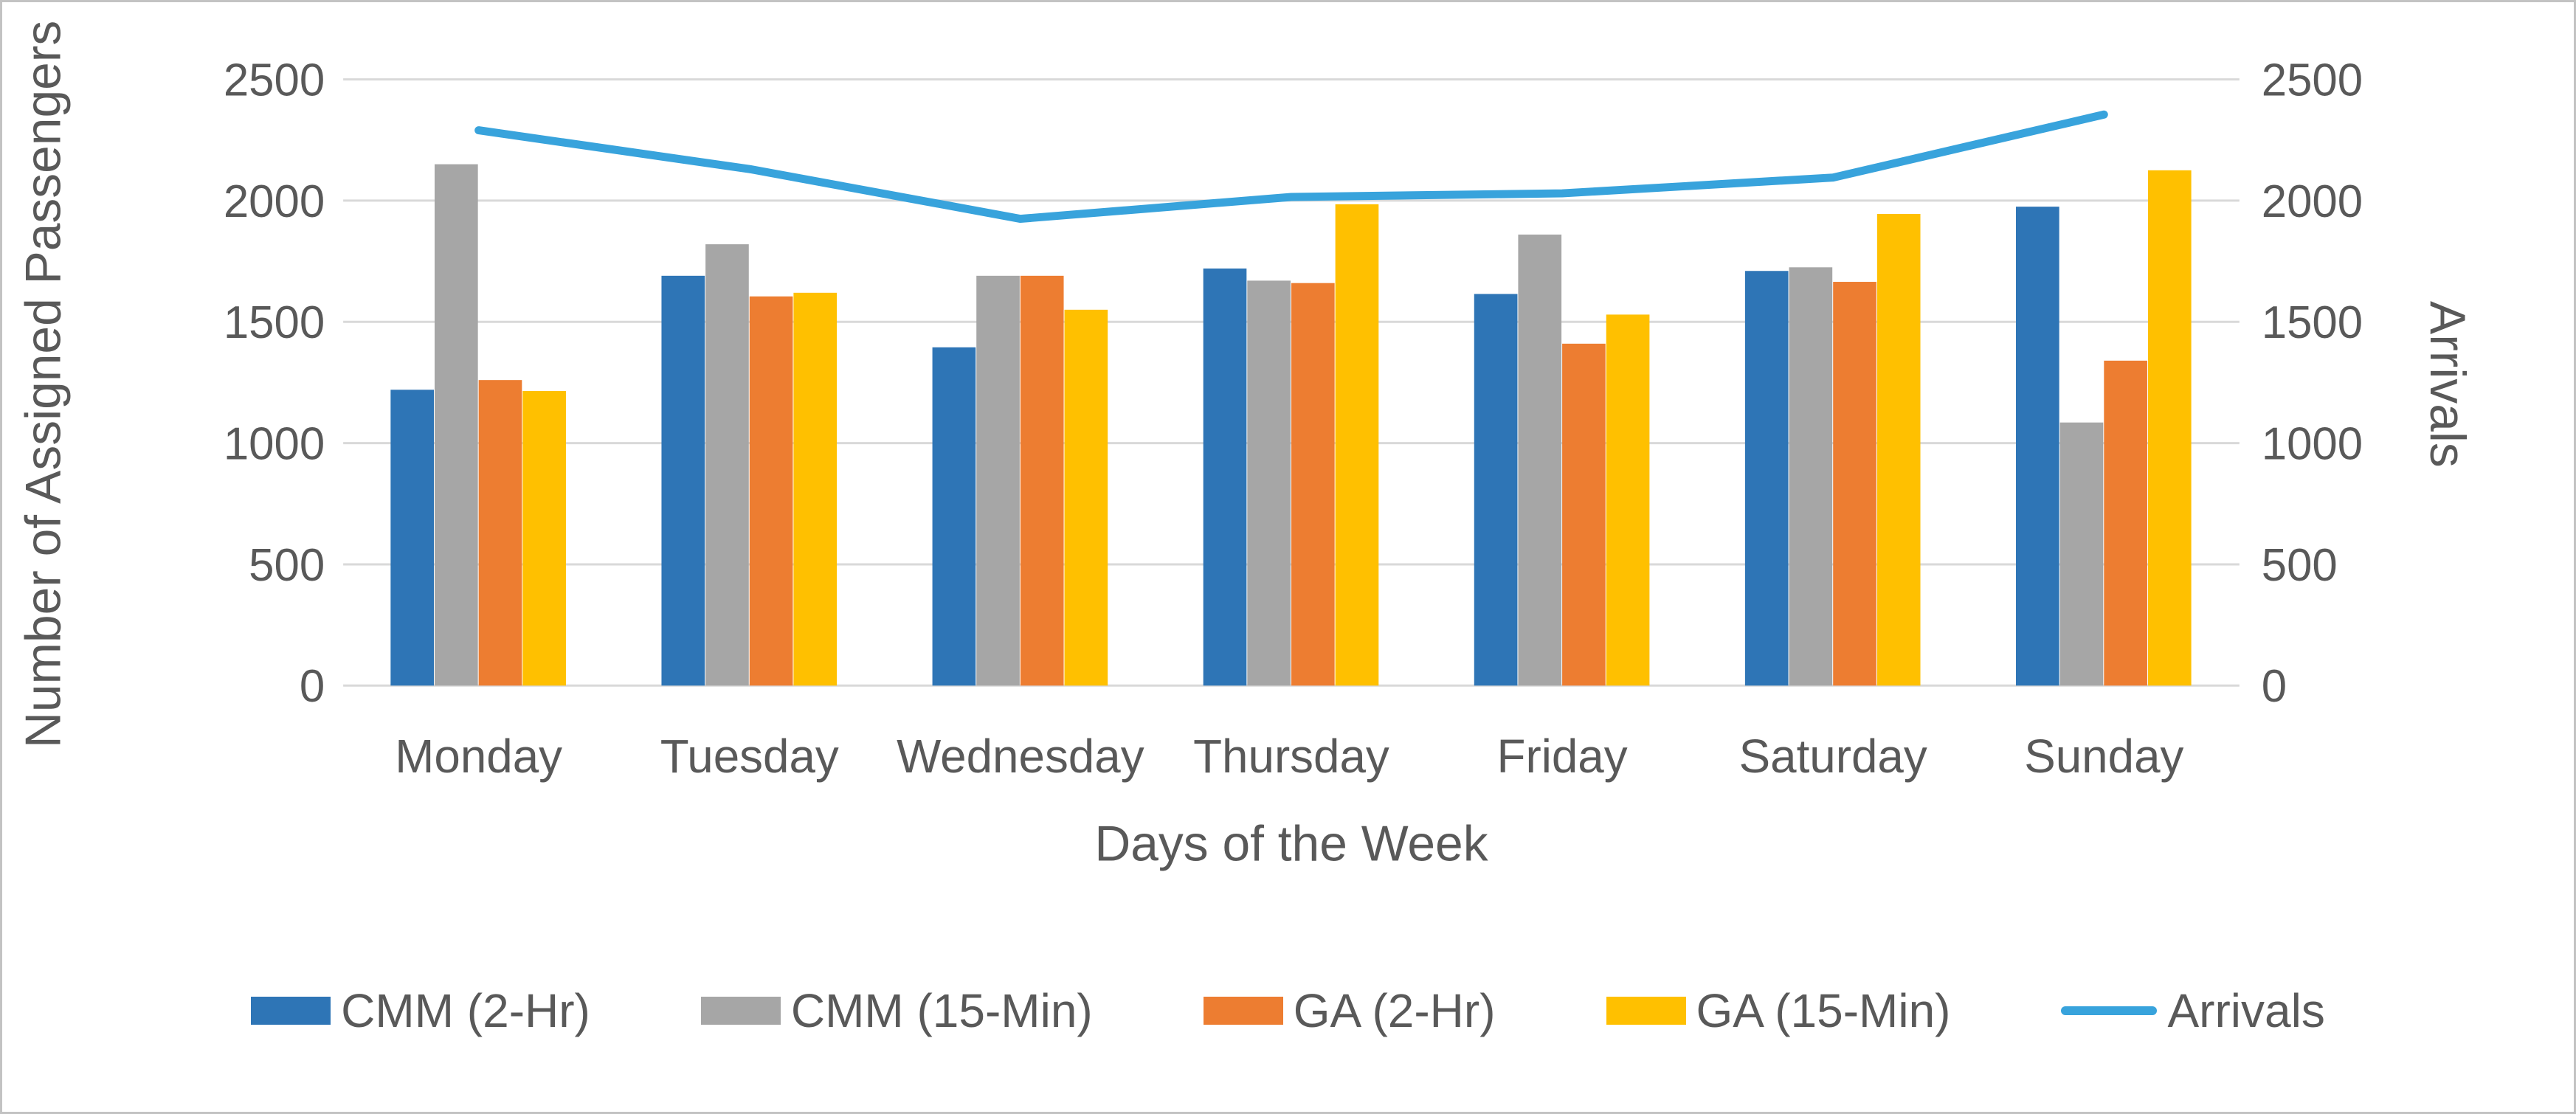  I want to click on legend-item-cmm-15min: CMM (15-Min), so click(896, 1010).